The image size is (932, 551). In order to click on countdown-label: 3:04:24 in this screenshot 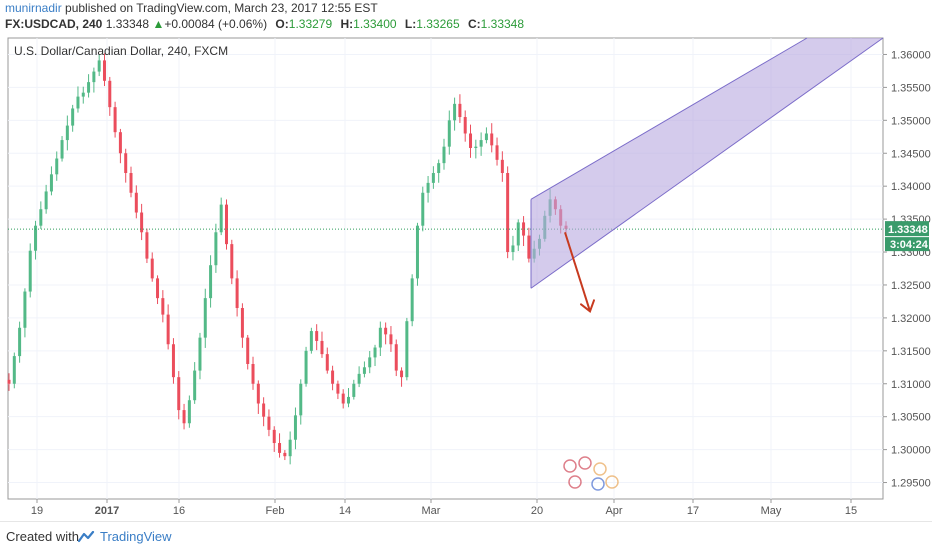, I will do `click(909, 245)`.